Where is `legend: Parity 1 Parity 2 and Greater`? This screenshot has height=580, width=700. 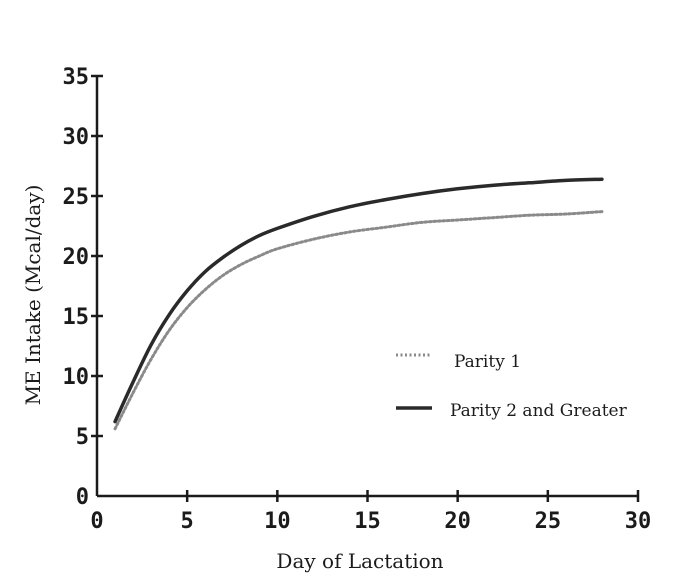
legend: Parity 1 Parity 2 and Greater is located at coordinates (512, 386).